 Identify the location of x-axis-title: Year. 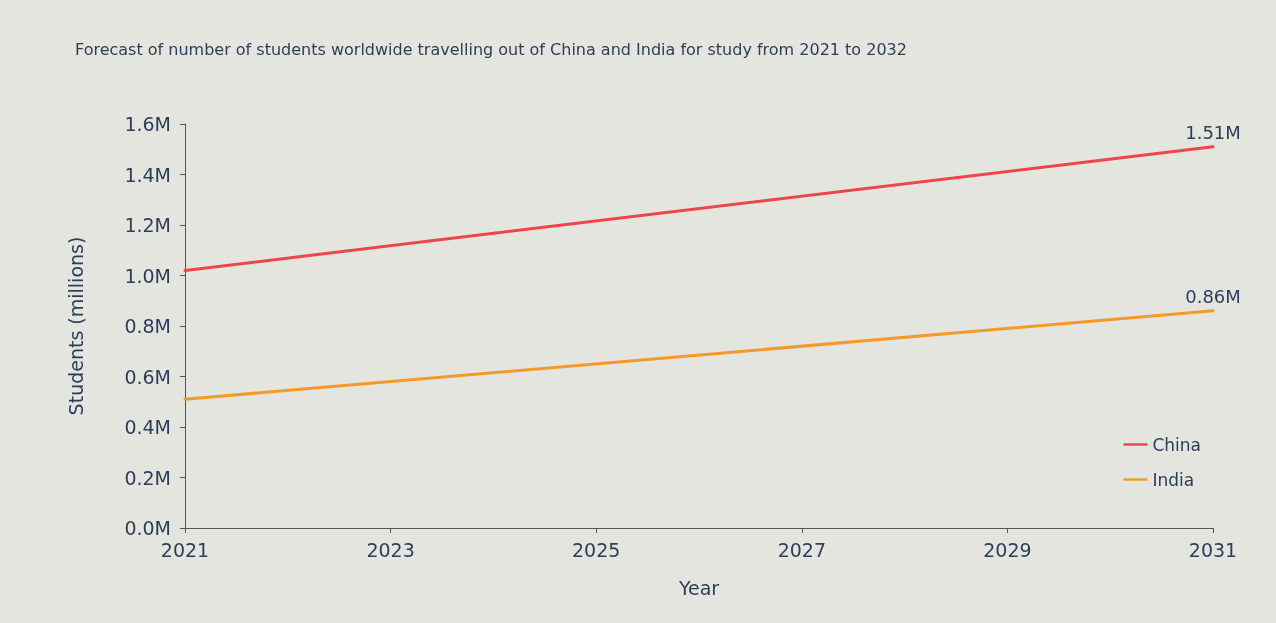
(698, 587).